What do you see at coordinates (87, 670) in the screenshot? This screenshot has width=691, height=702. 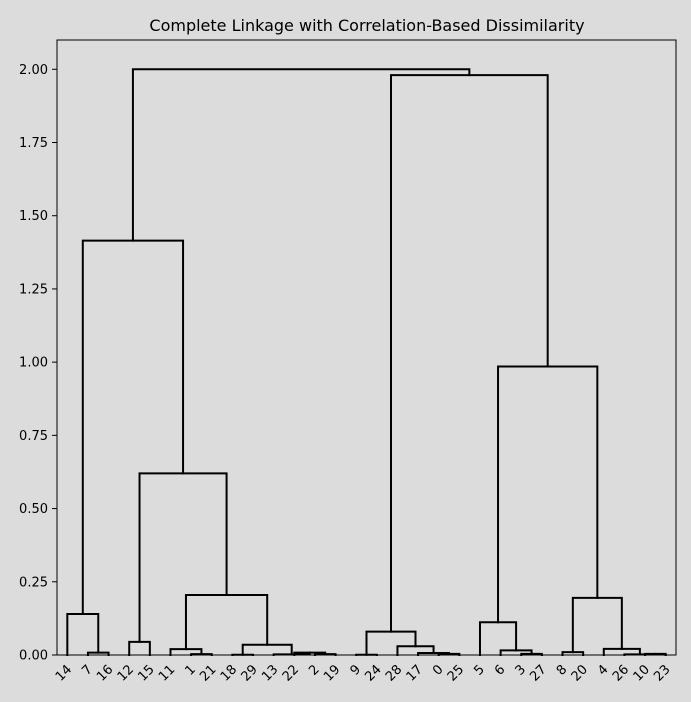 I see `x-leaf-label: 7` at bounding box center [87, 670].